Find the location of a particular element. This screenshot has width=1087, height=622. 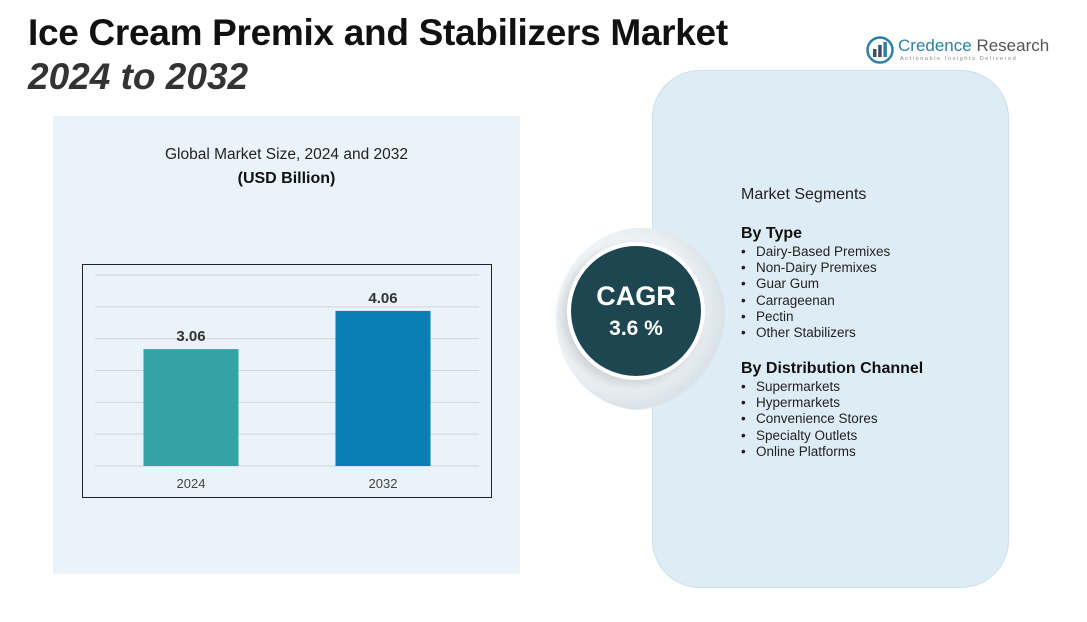

segment-group-title-distribution: By Distribution Channel is located at coordinates (832, 368).